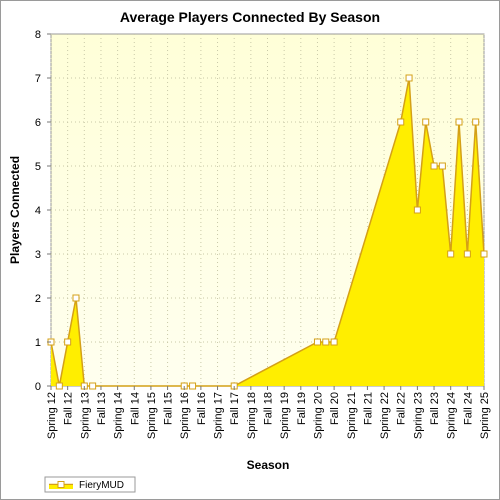 The image size is (500, 500). Describe the element at coordinates (202, 408) in the screenshot. I see `x-tick-label: Fall 16` at that location.